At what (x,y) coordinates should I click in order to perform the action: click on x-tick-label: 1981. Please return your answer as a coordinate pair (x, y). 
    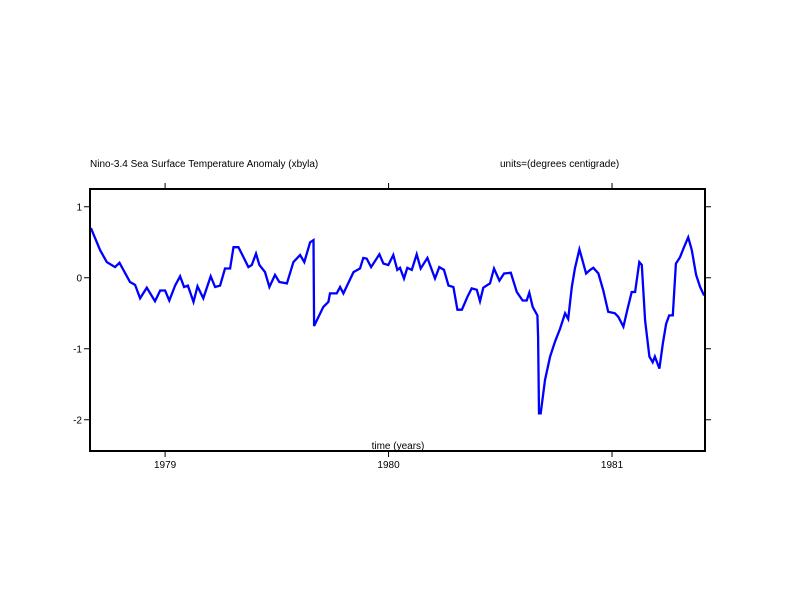
    Looking at the image, I should click on (612, 465).